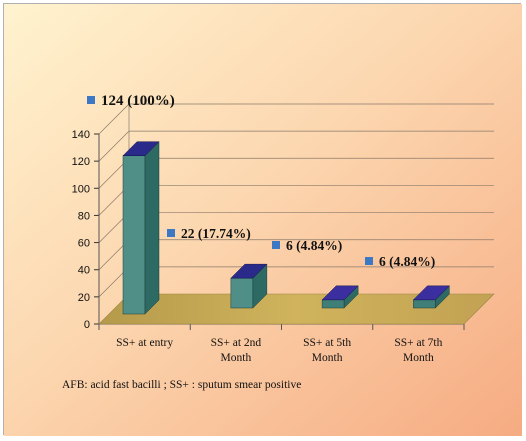 The image size is (526, 441). Describe the element at coordinates (87, 325) in the screenshot. I see `y-tick-label: 0` at that location.